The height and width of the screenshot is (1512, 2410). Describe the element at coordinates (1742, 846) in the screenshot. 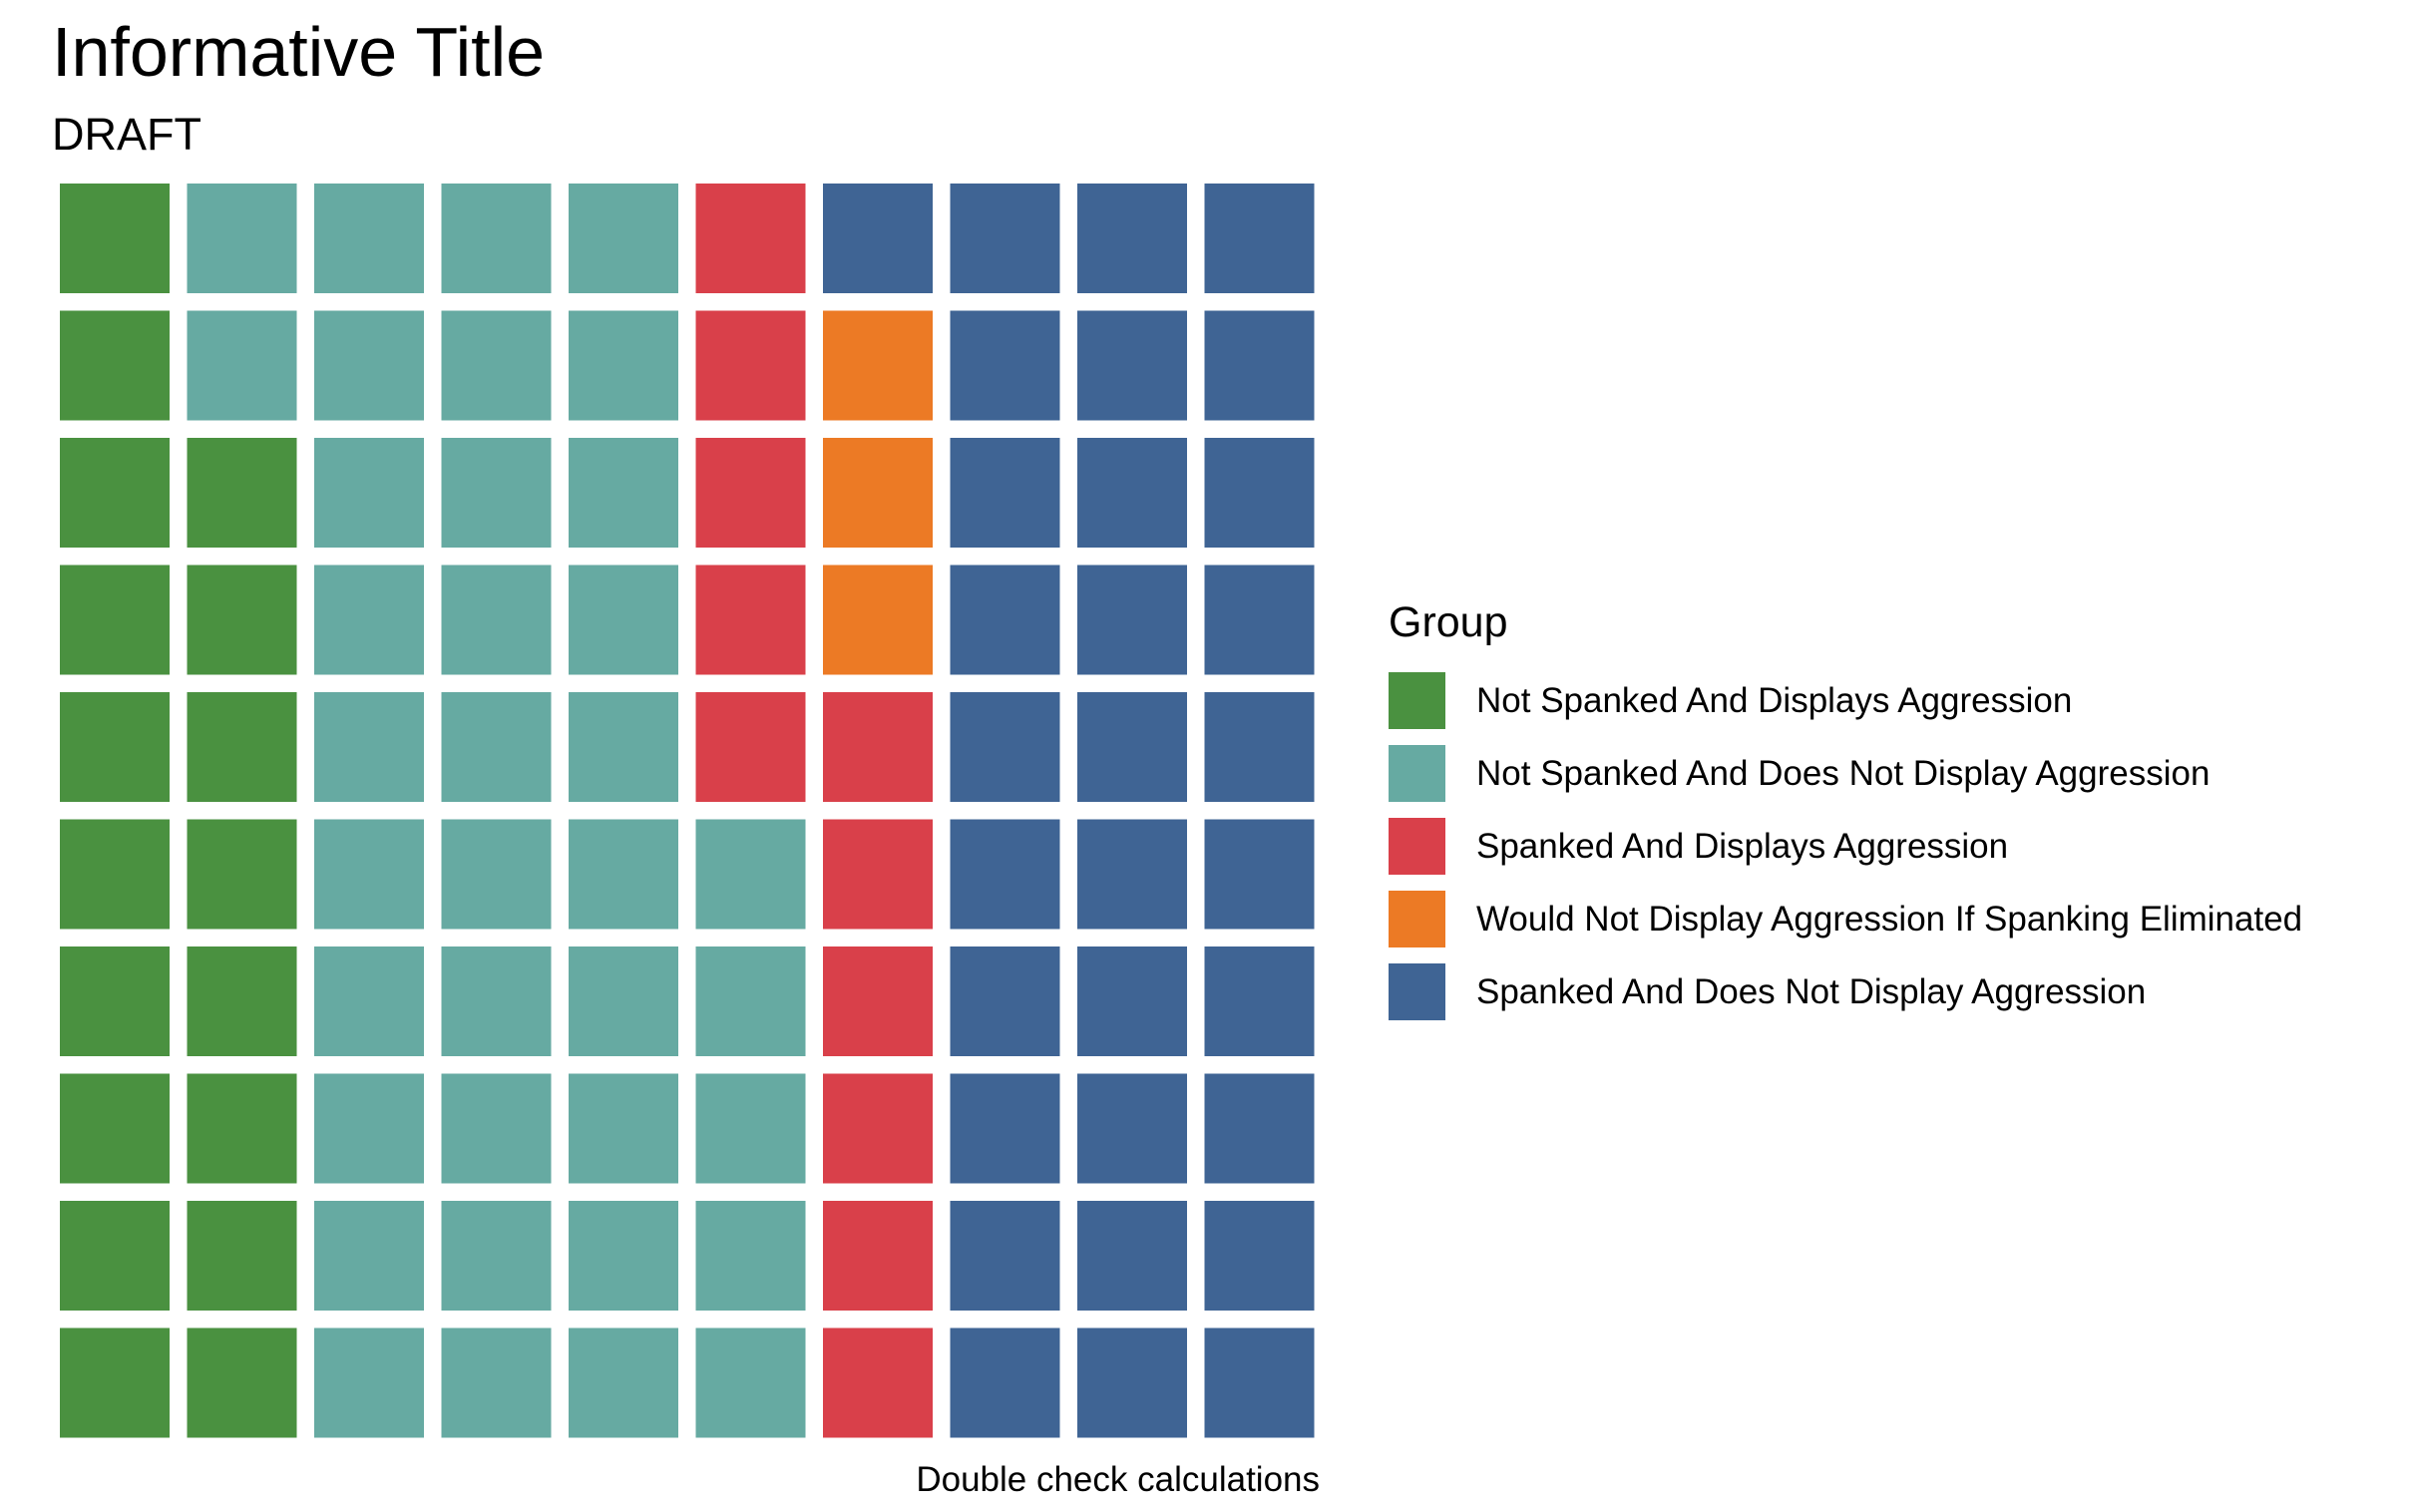

I see `legend-label: Spanked And Displays Aggression` at that location.